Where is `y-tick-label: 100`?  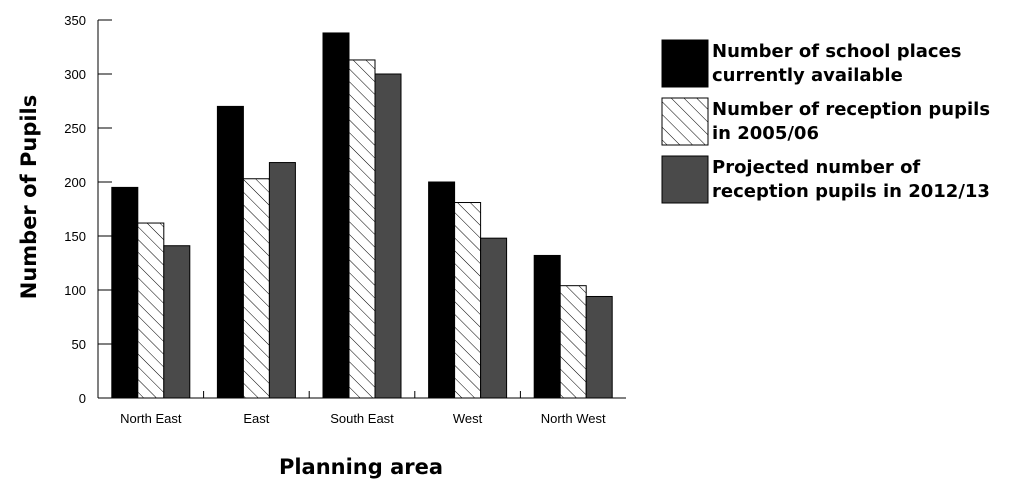
y-tick-label: 100 is located at coordinates (75, 290).